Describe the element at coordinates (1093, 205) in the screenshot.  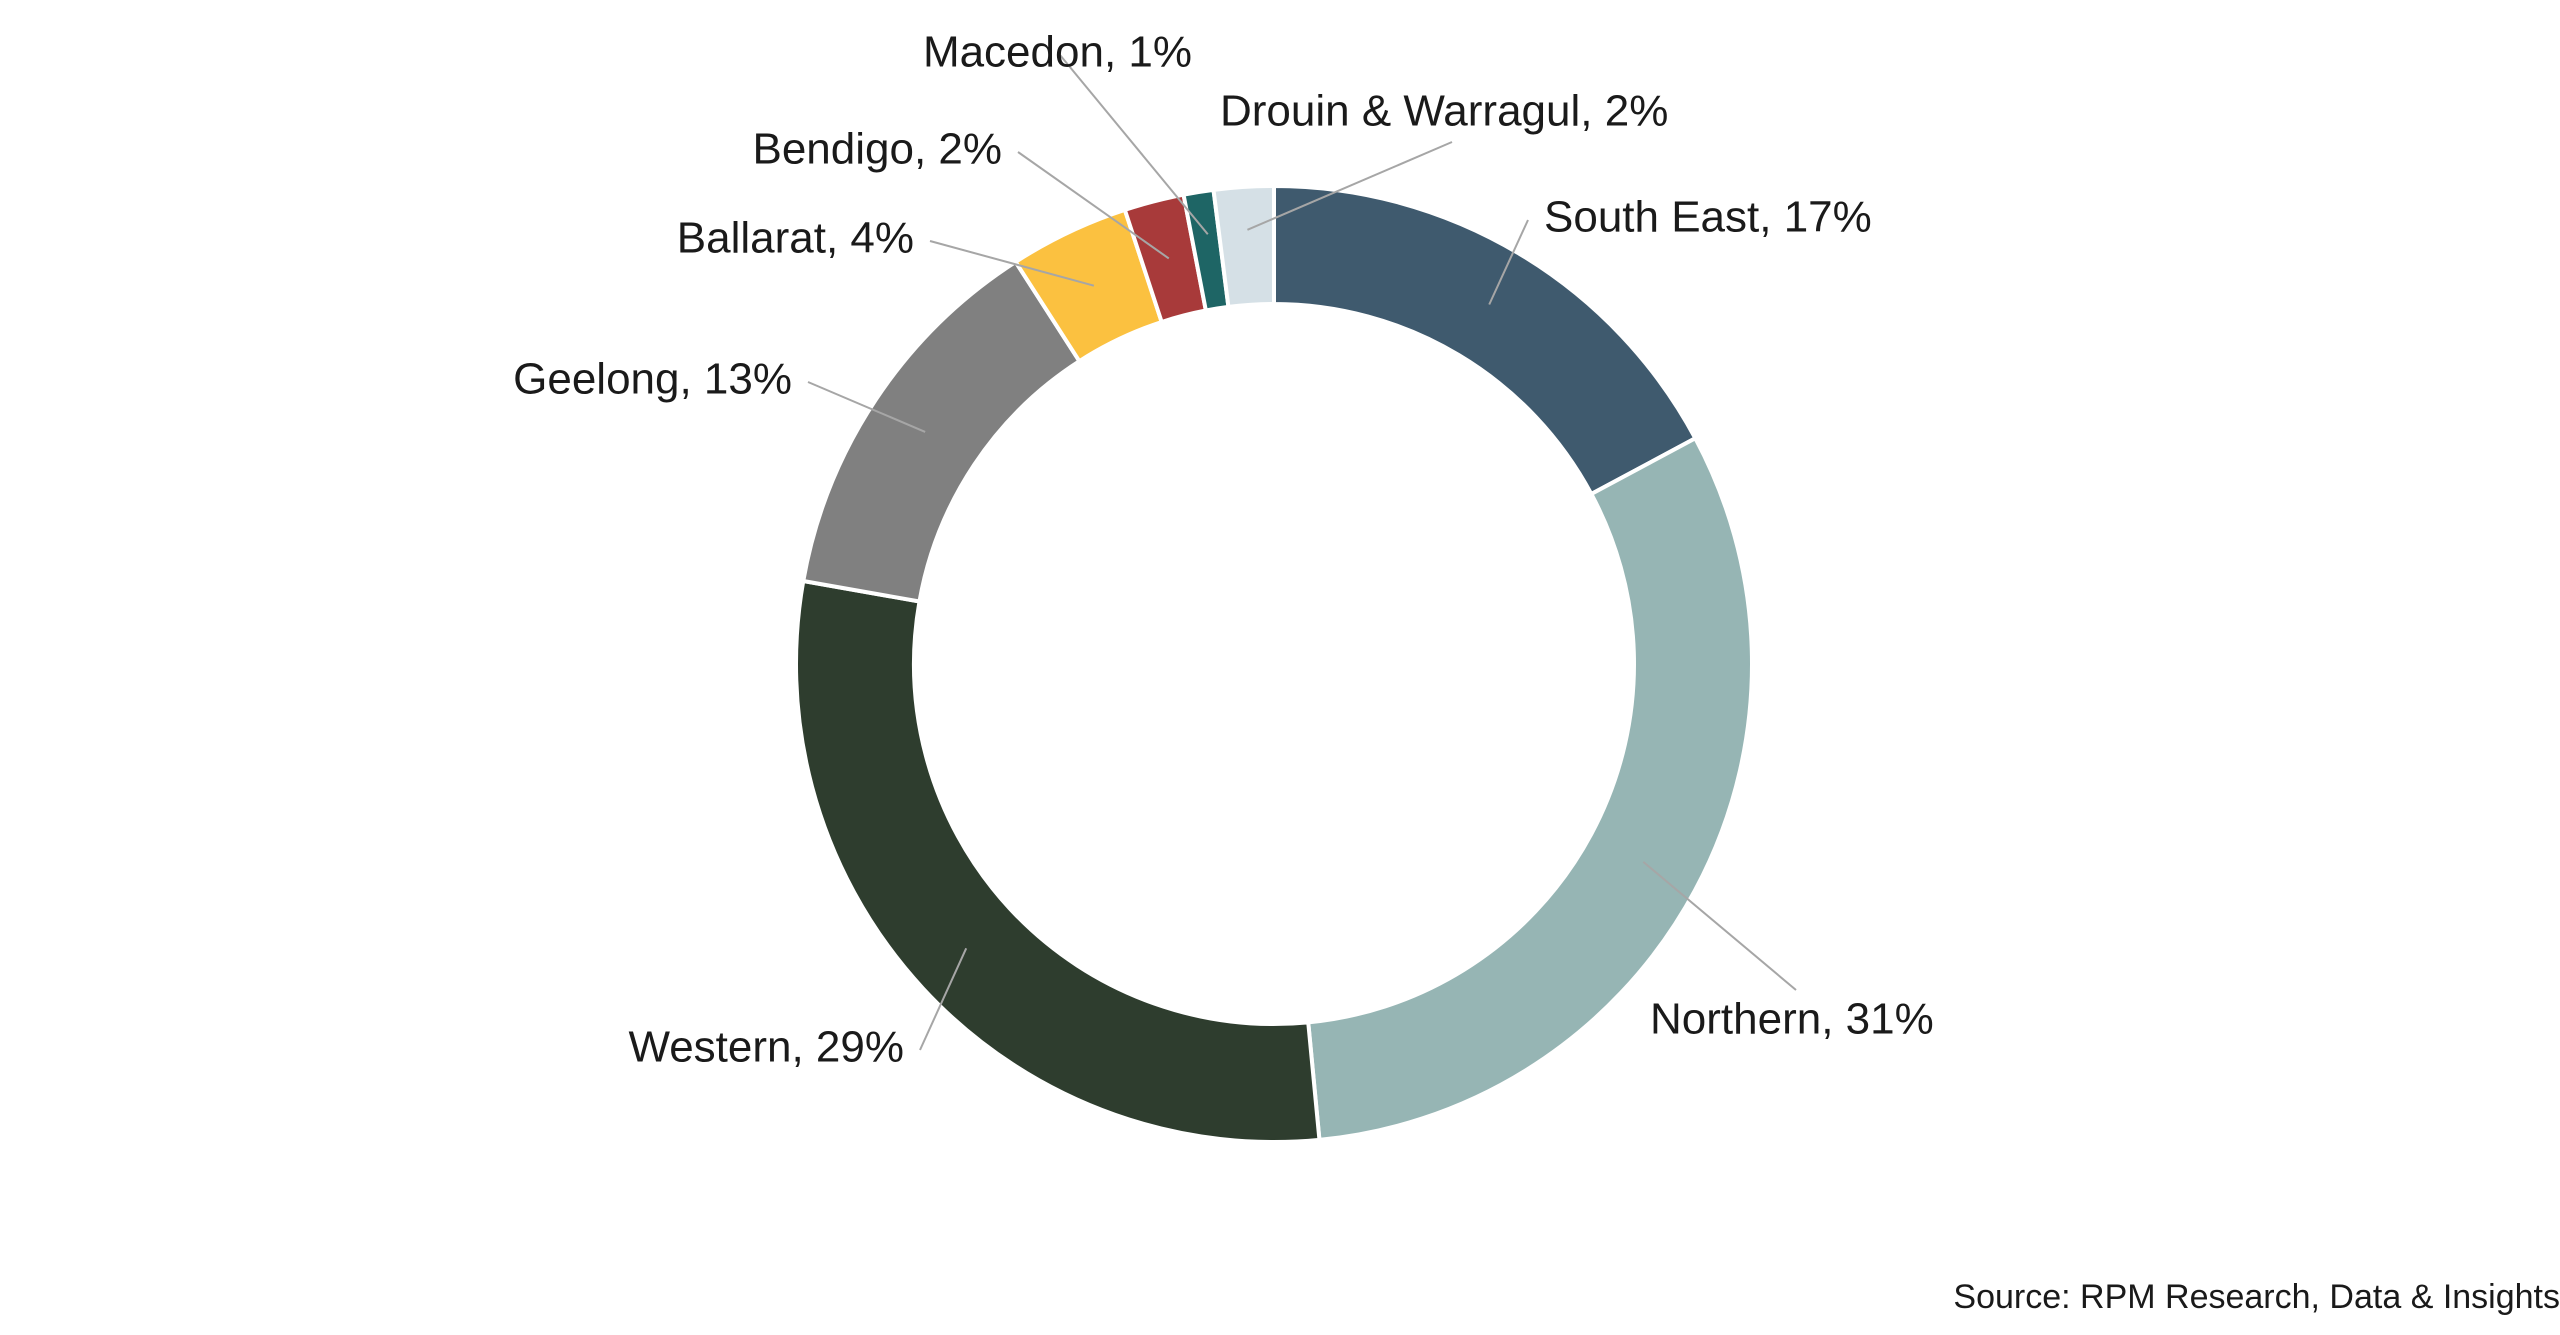
I see `leader-line-bendigo` at that location.